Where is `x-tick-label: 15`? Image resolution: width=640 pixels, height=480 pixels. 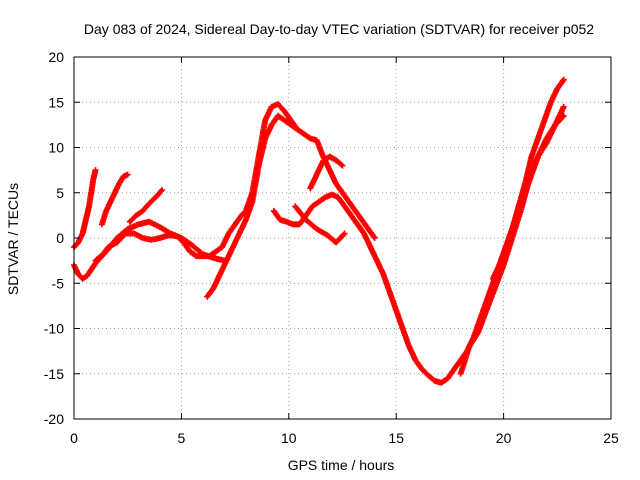 x-tick-label: 15 is located at coordinates (396, 438).